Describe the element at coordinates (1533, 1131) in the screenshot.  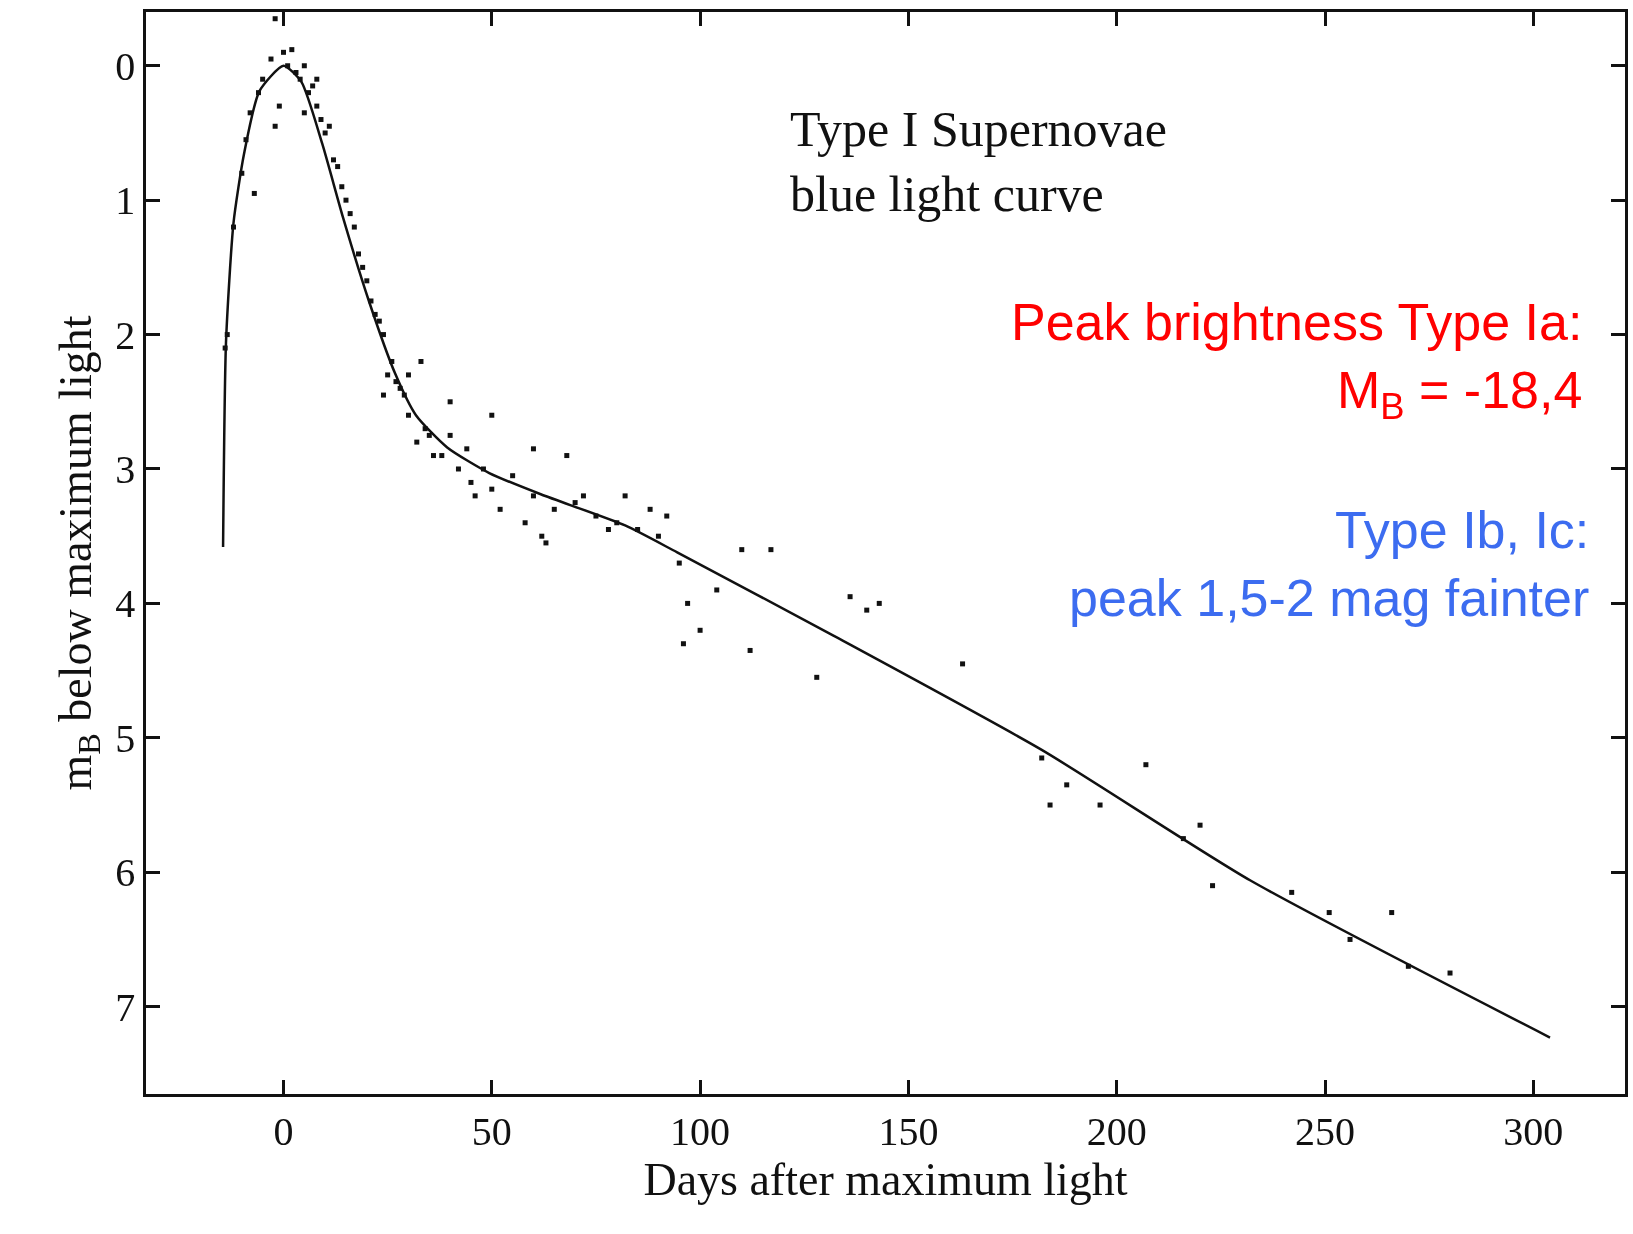
I see `x-tick-label: 300` at that location.